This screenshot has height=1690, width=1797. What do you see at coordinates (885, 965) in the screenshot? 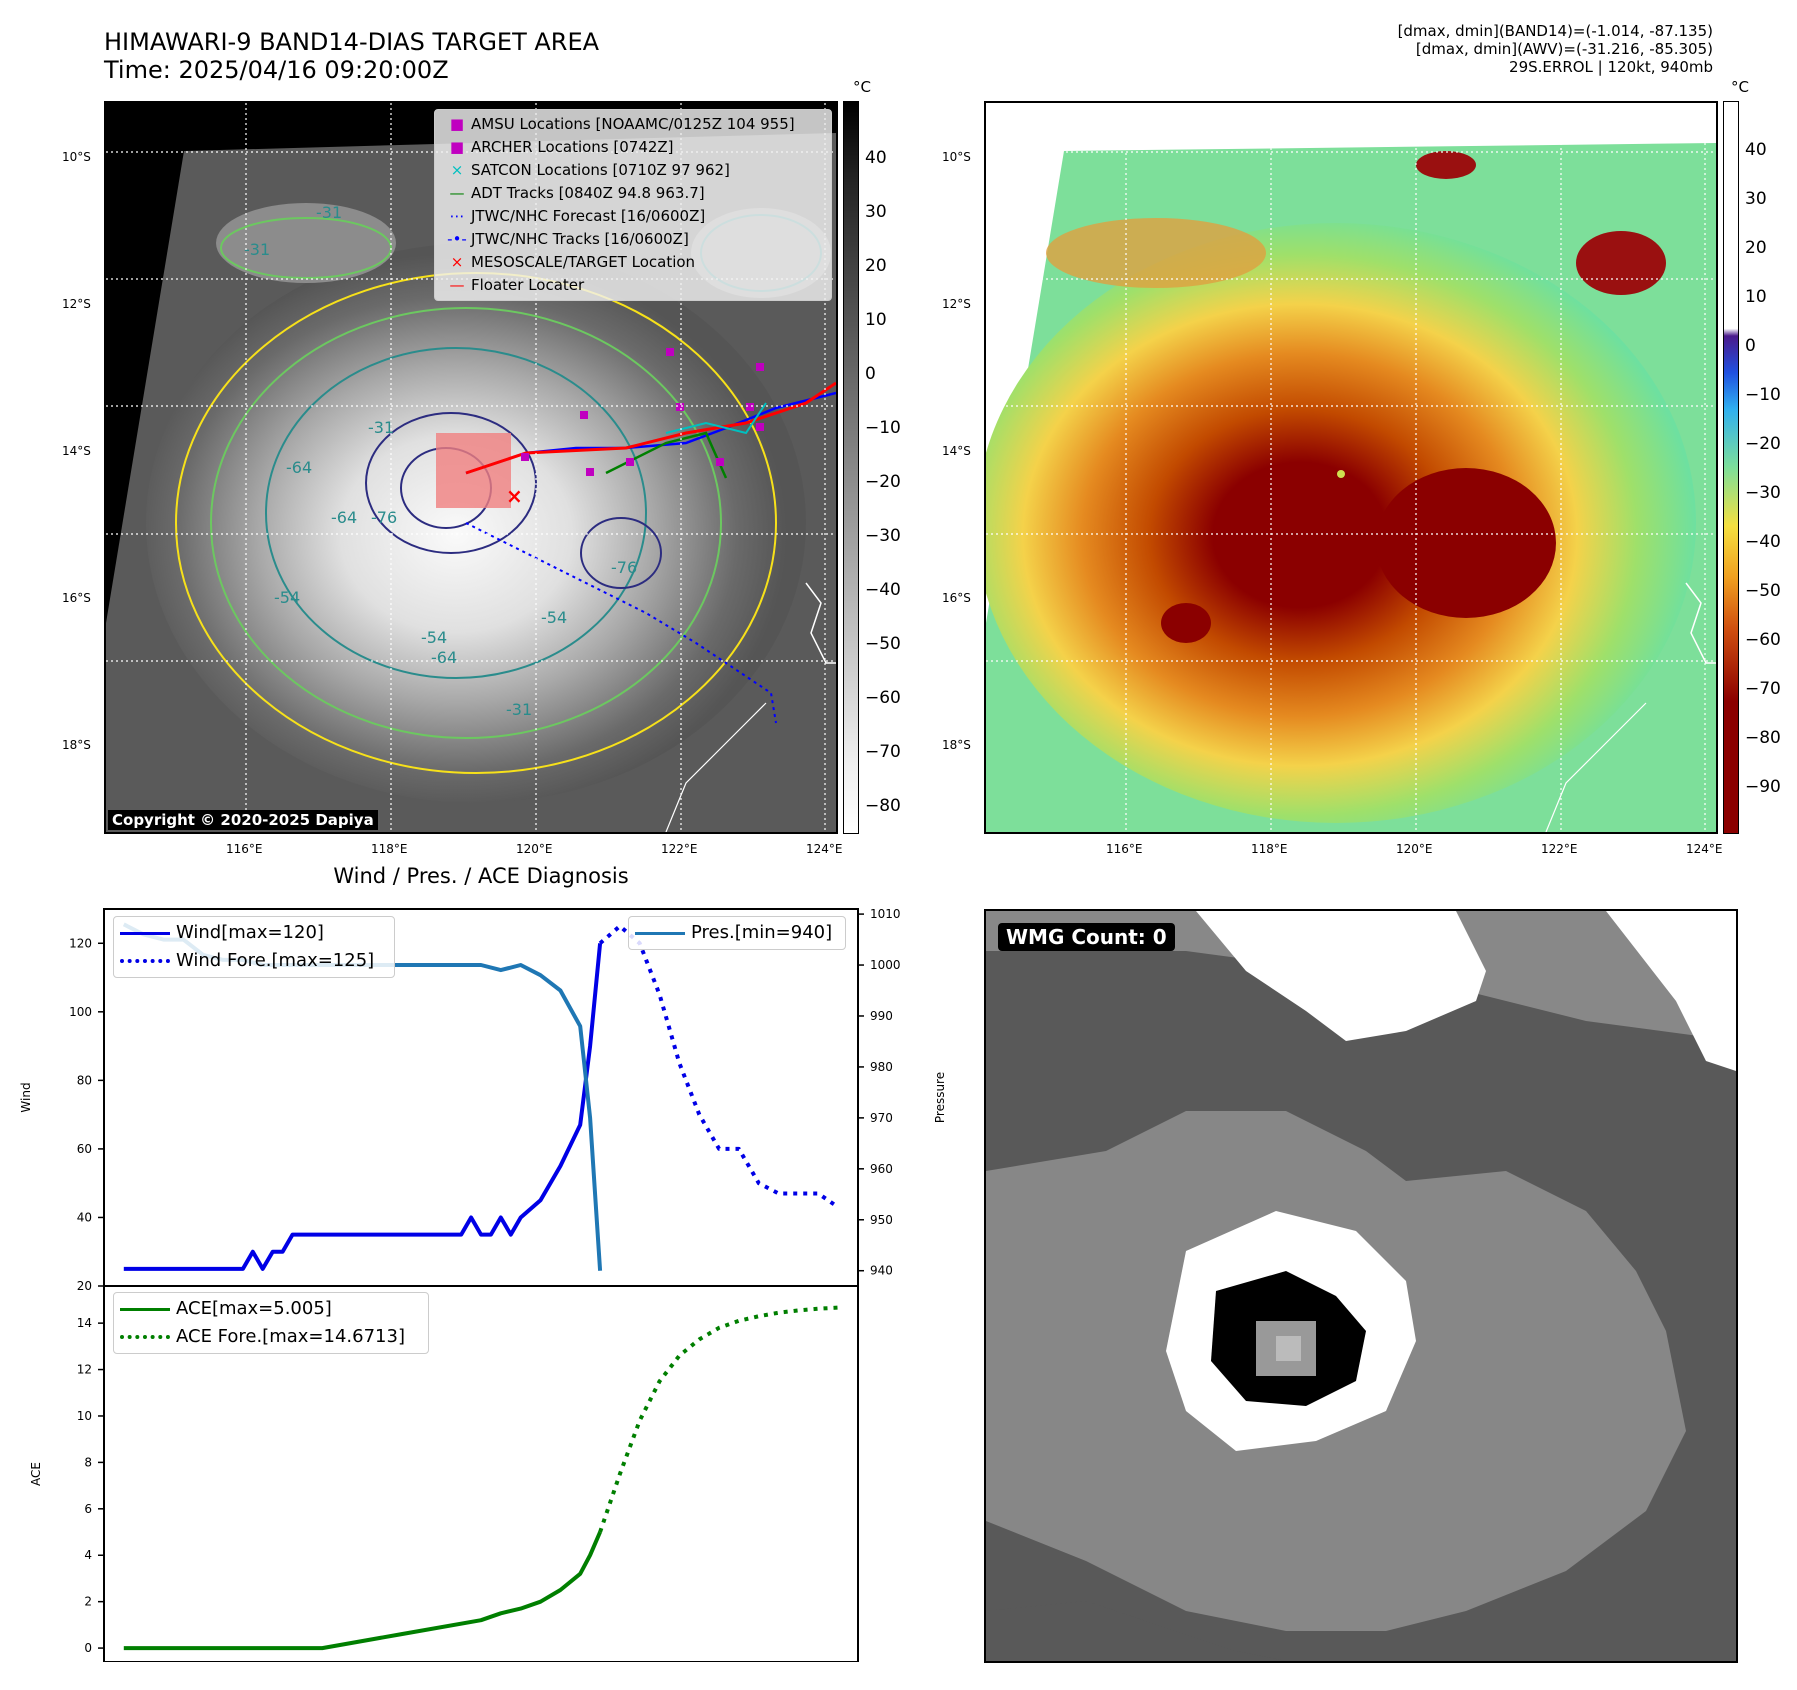
I see `y-right-tick-label: 1000` at bounding box center [885, 965].